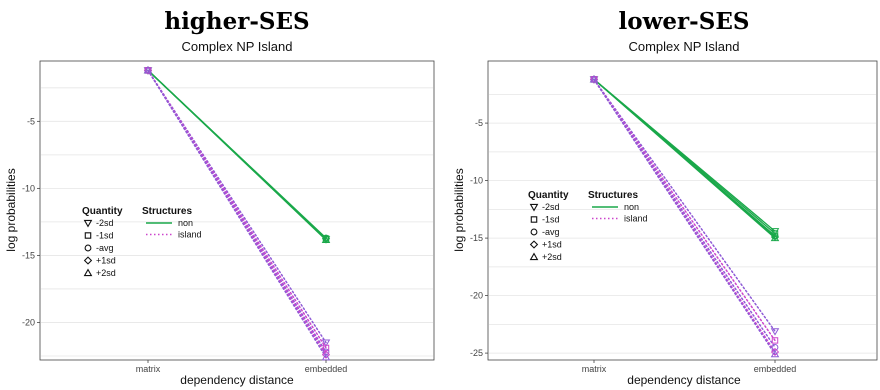 The image size is (880, 390). Describe the element at coordinates (236, 21) in the screenshot. I see `panel-title: higher-SES` at that location.